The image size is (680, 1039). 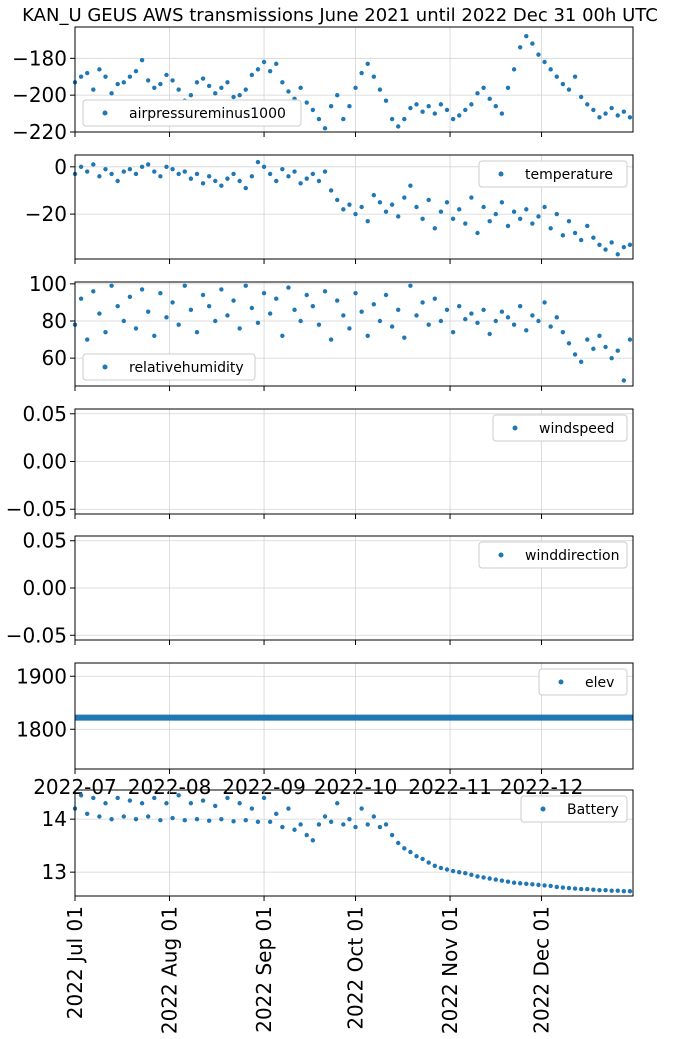 What do you see at coordinates (264, 969) in the screenshot?
I see `x-tick-label-date: 2022 Sep 01` at bounding box center [264, 969].